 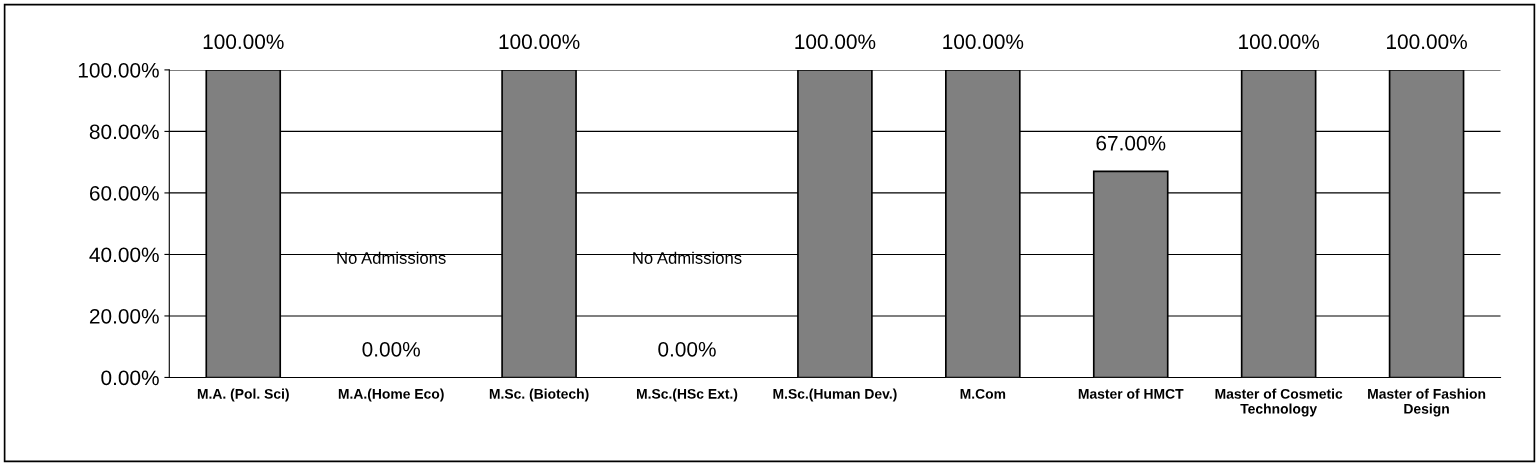 I want to click on data-label: 67.00%, so click(x=1131, y=143).